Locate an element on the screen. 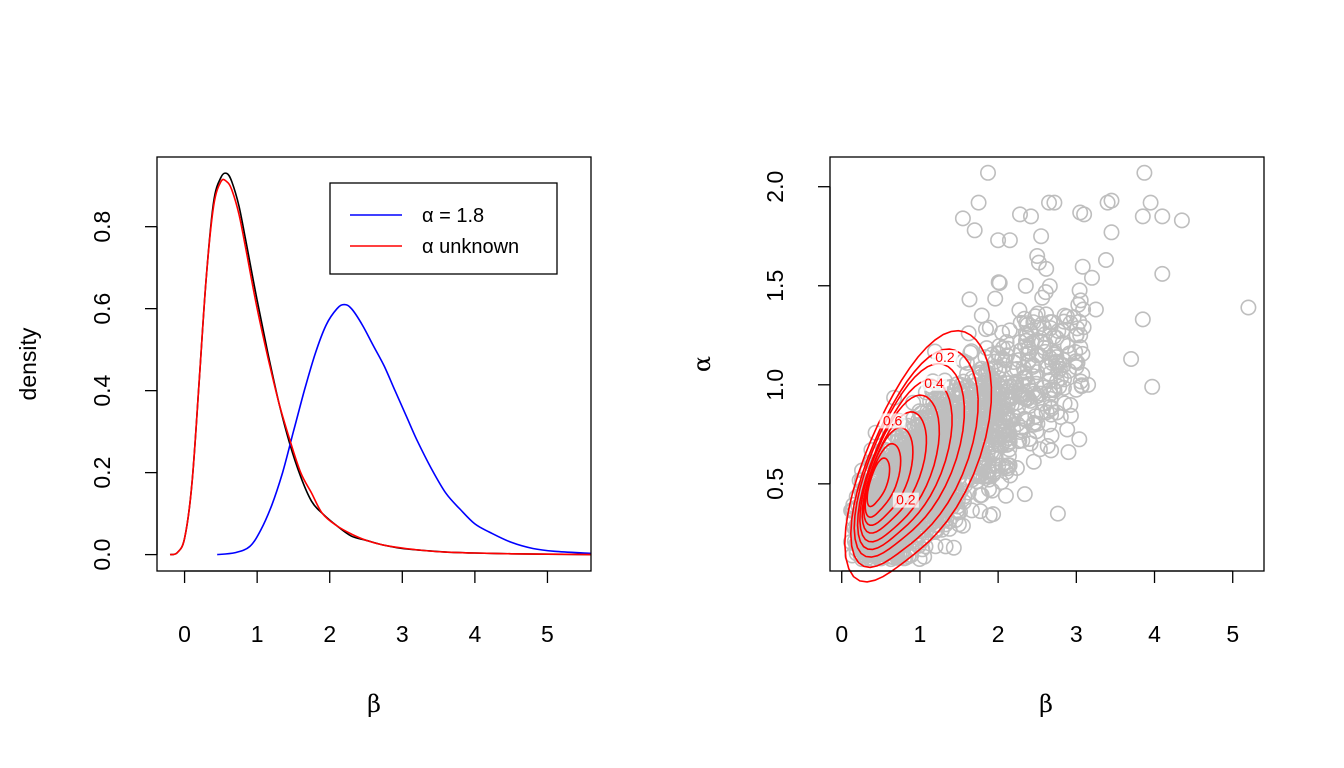 The width and height of the screenshot is (1344, 768). right-y-tick-label: 2.0 is located at coordinates (775, 187).